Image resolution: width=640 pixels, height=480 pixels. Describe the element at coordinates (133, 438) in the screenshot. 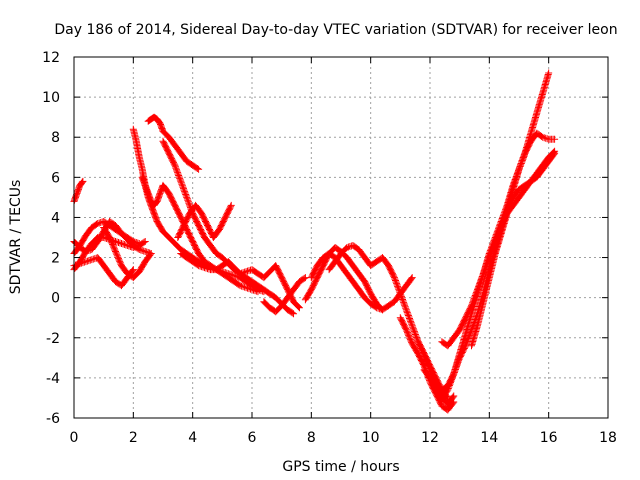

I see `x-tick-label: 2` at that location.